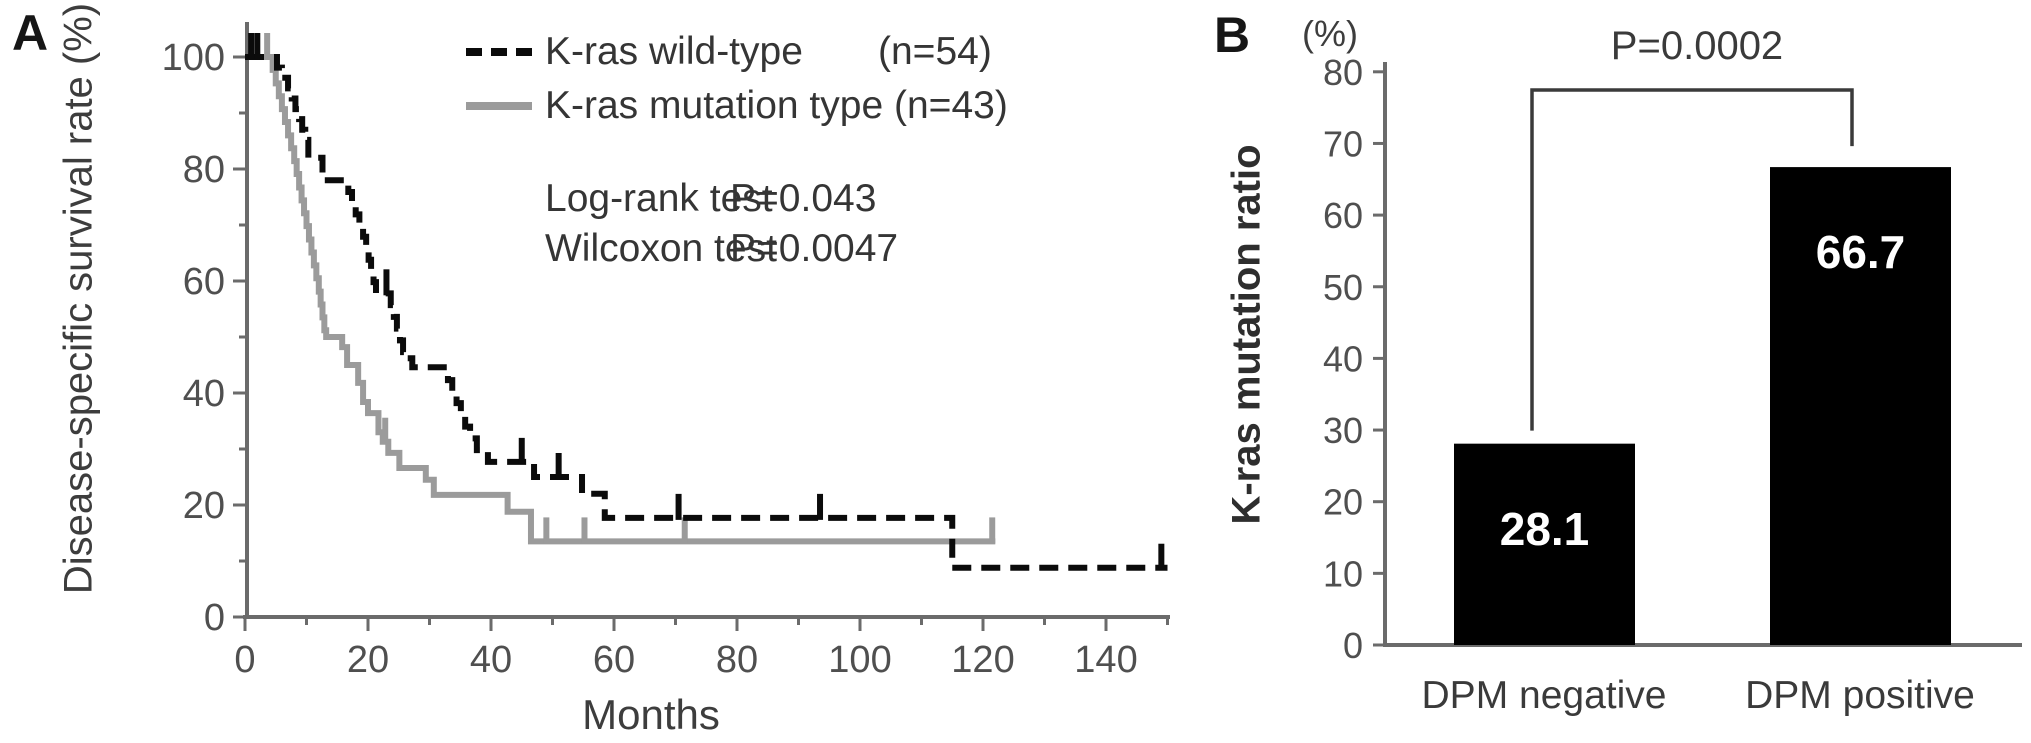  Describe the element at coordinates (1330, 33) in the screenshot. I see `panel-b-unit-label: (%)` at that location.